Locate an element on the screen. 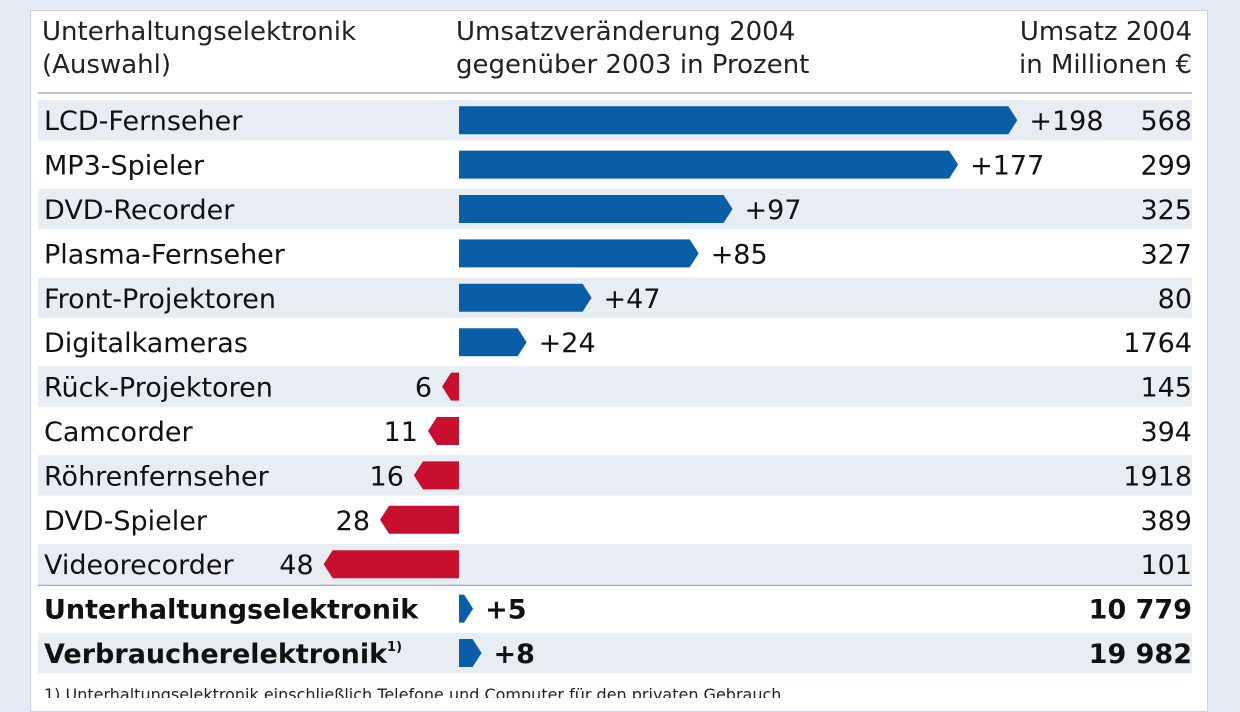  revenue-value: 327 is located at coordinates (1166, 254).